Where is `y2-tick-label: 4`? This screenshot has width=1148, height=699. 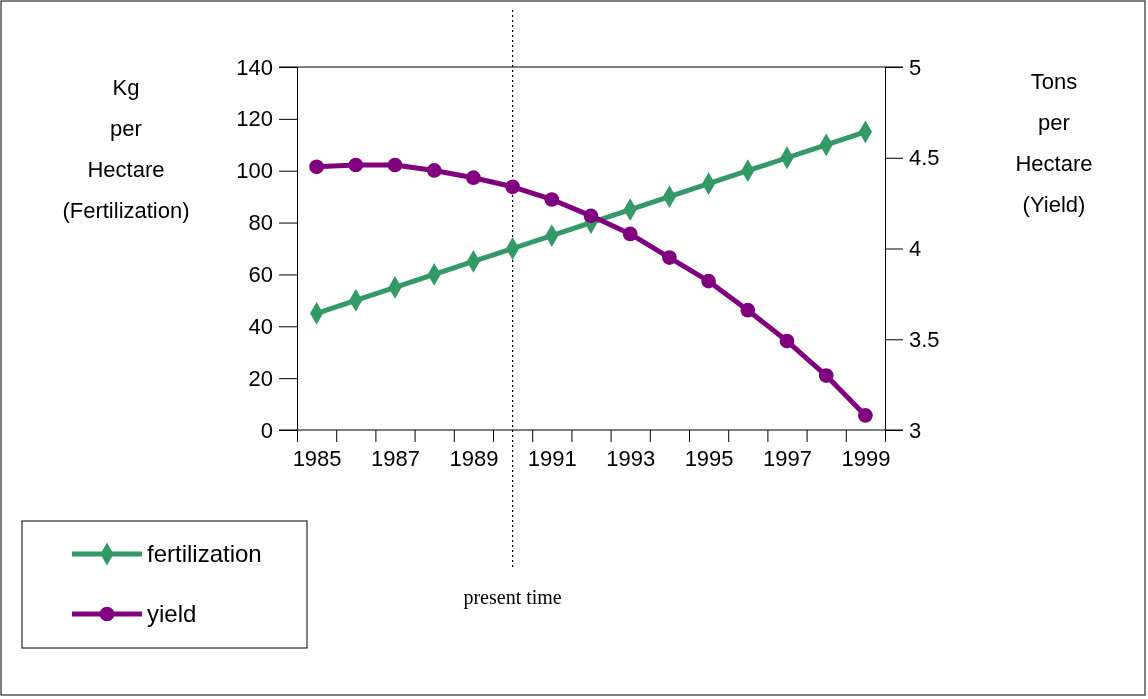 y2-tick-label: 4 is located at coordinates (915, 249).